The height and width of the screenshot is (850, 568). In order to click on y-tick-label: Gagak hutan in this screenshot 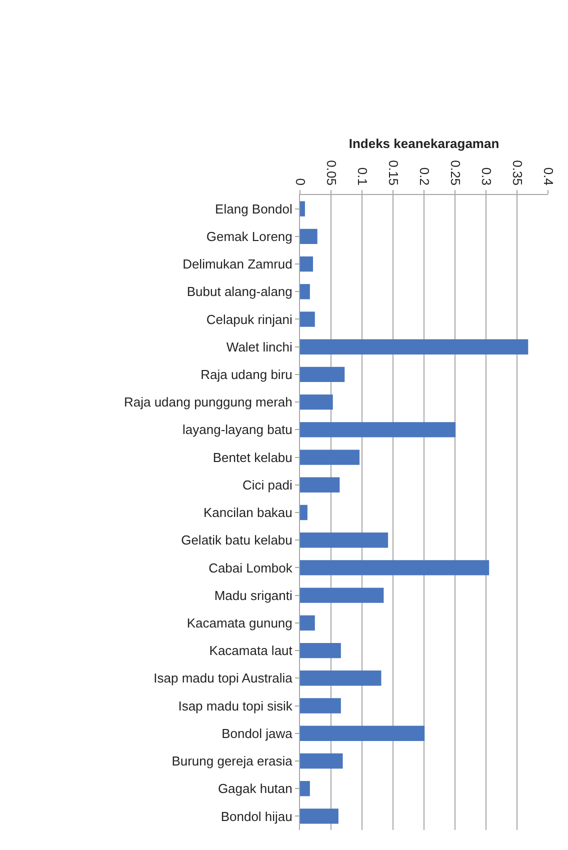, I will do `click(255, 788)`.